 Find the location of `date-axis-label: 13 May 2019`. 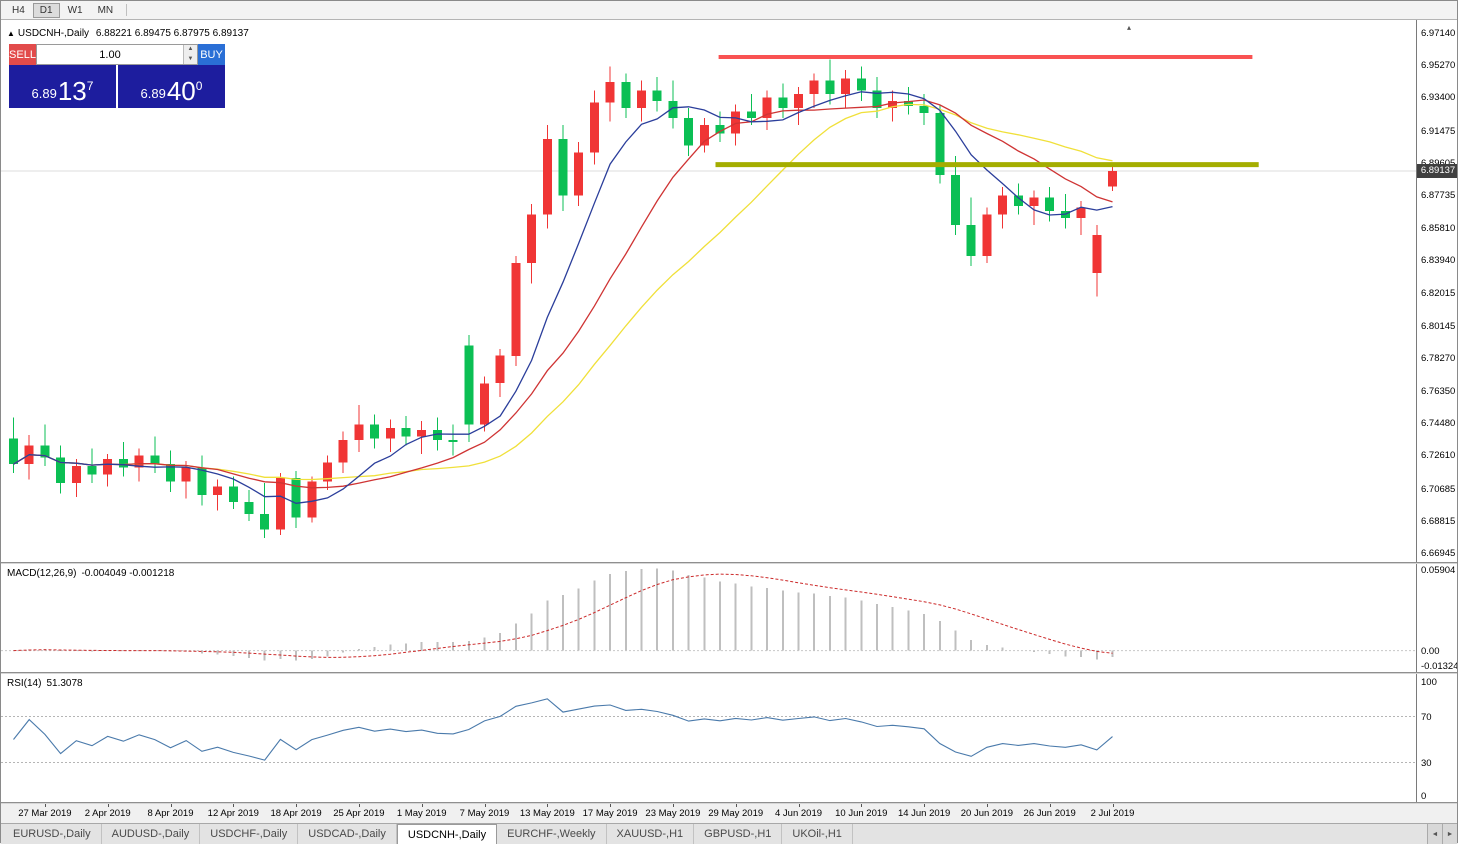

date-axis-label: 13 May 2019 is located at coordinates (547, 813).